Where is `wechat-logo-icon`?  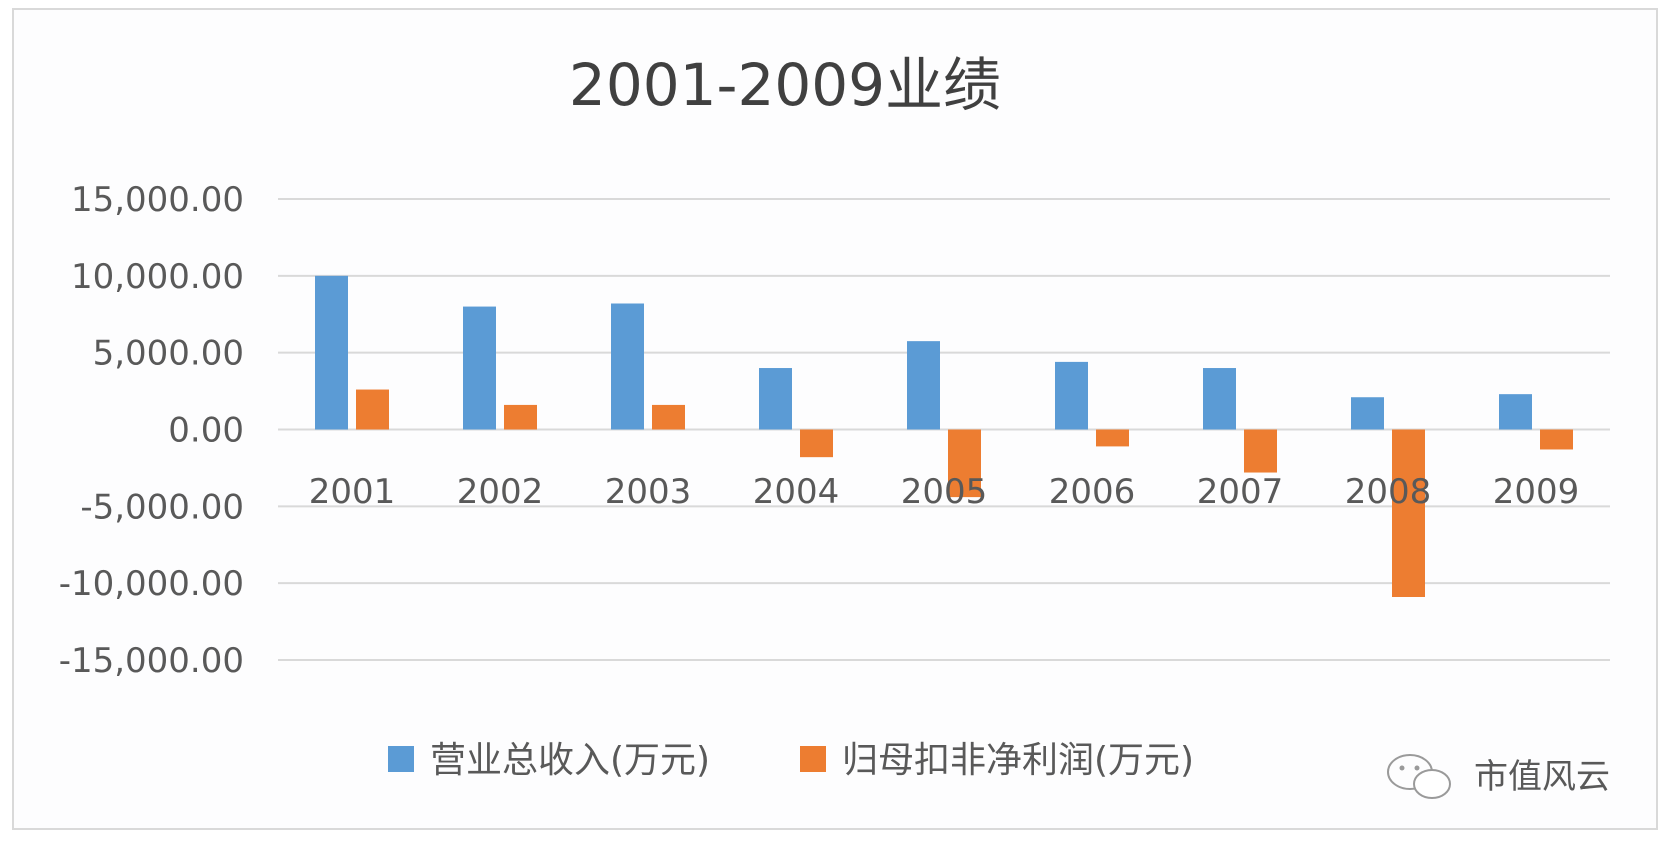
wechat-logo-icon is located at coordinates (1419, 776).